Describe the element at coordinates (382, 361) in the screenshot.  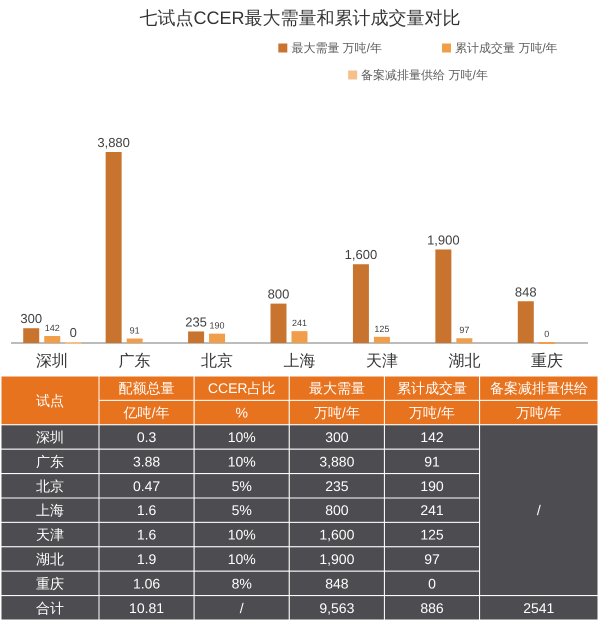
I see `x-tick-label: 天津` at that location.